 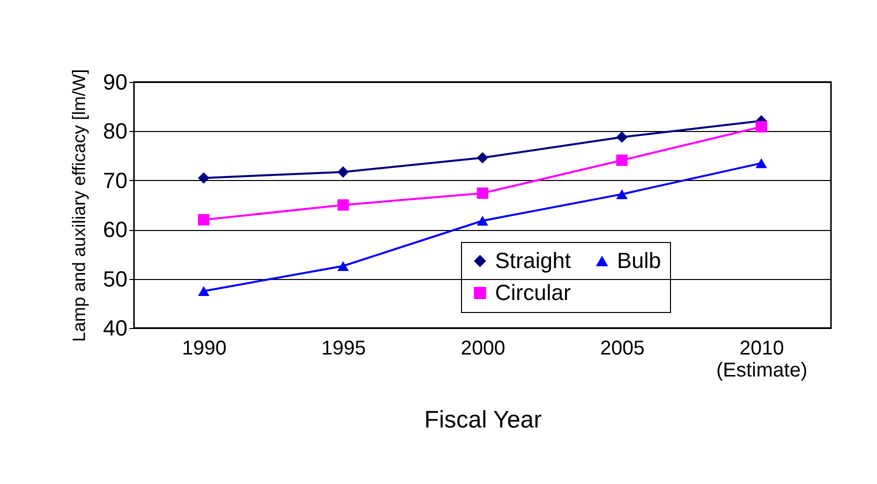 What do you see at coordinates (79, 205) in the screenshot?
I see `y-axis-title: Lamp and auxiliary efficacy [lm/W]` at bounding box center [79, 205].